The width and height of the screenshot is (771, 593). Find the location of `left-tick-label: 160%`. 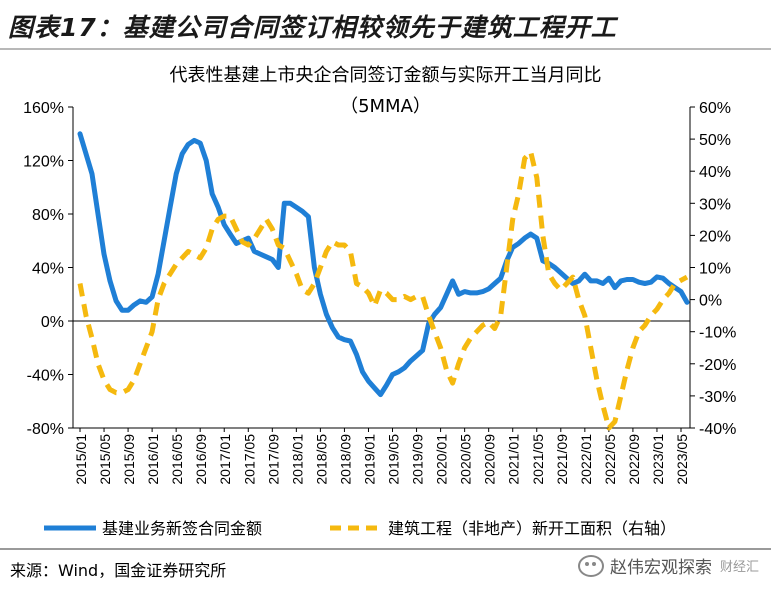

left-tick-label: 160% is located at coordinates (43, 108).